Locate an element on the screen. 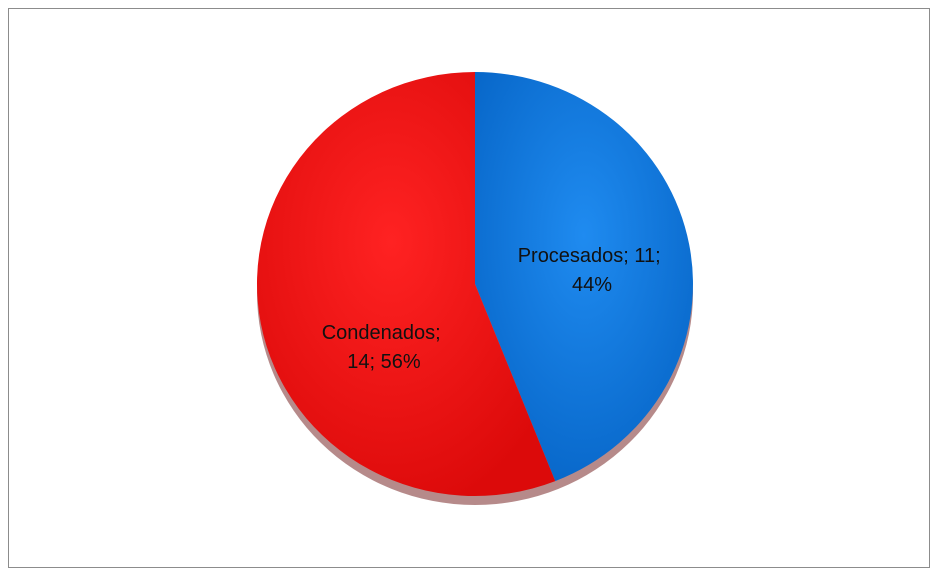 This screenshot has height=568, width=933. data-label-condenados-line1: Condenados; is located at coordinates (381, 333).